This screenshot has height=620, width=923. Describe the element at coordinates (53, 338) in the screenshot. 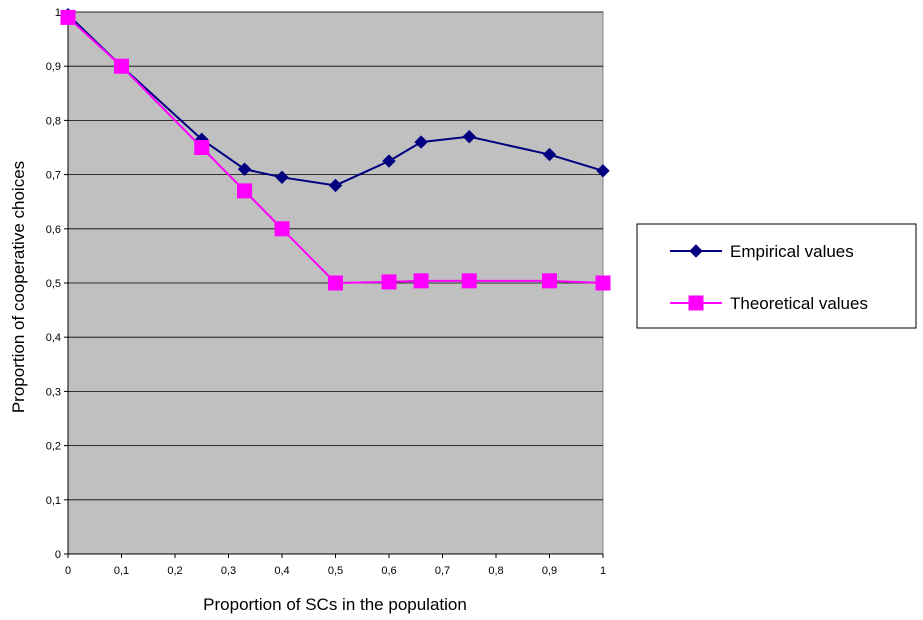

I see `y-tick-label: 0,4` at that location.